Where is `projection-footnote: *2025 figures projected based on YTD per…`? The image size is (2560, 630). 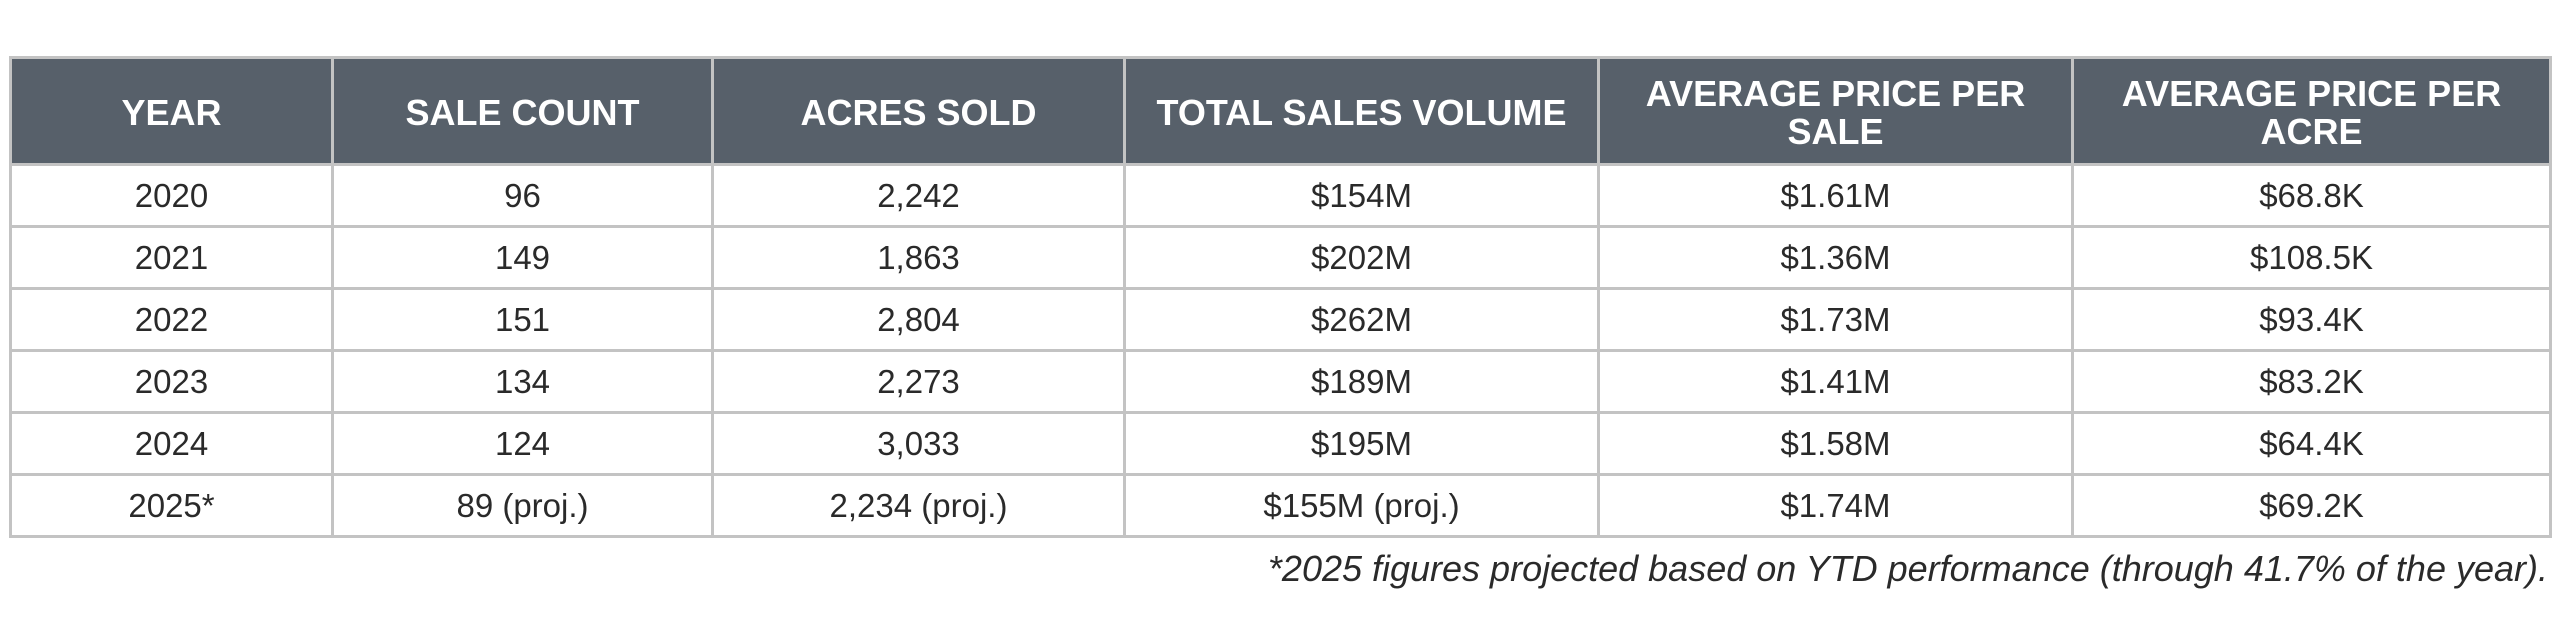
projection-footnote: *2025 figures projected based on YTD per… is located at coordinates (1907, 568).